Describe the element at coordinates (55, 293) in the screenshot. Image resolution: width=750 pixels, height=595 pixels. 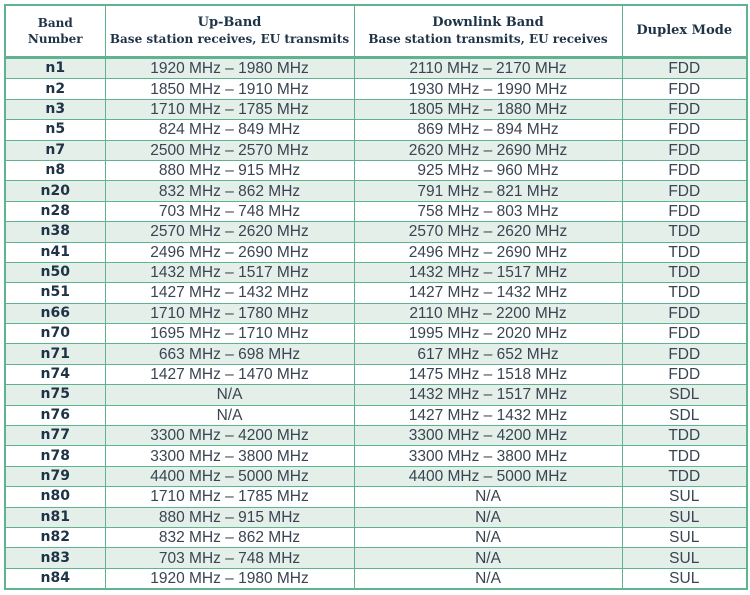
I see `band-number-cell: n51` at that location.